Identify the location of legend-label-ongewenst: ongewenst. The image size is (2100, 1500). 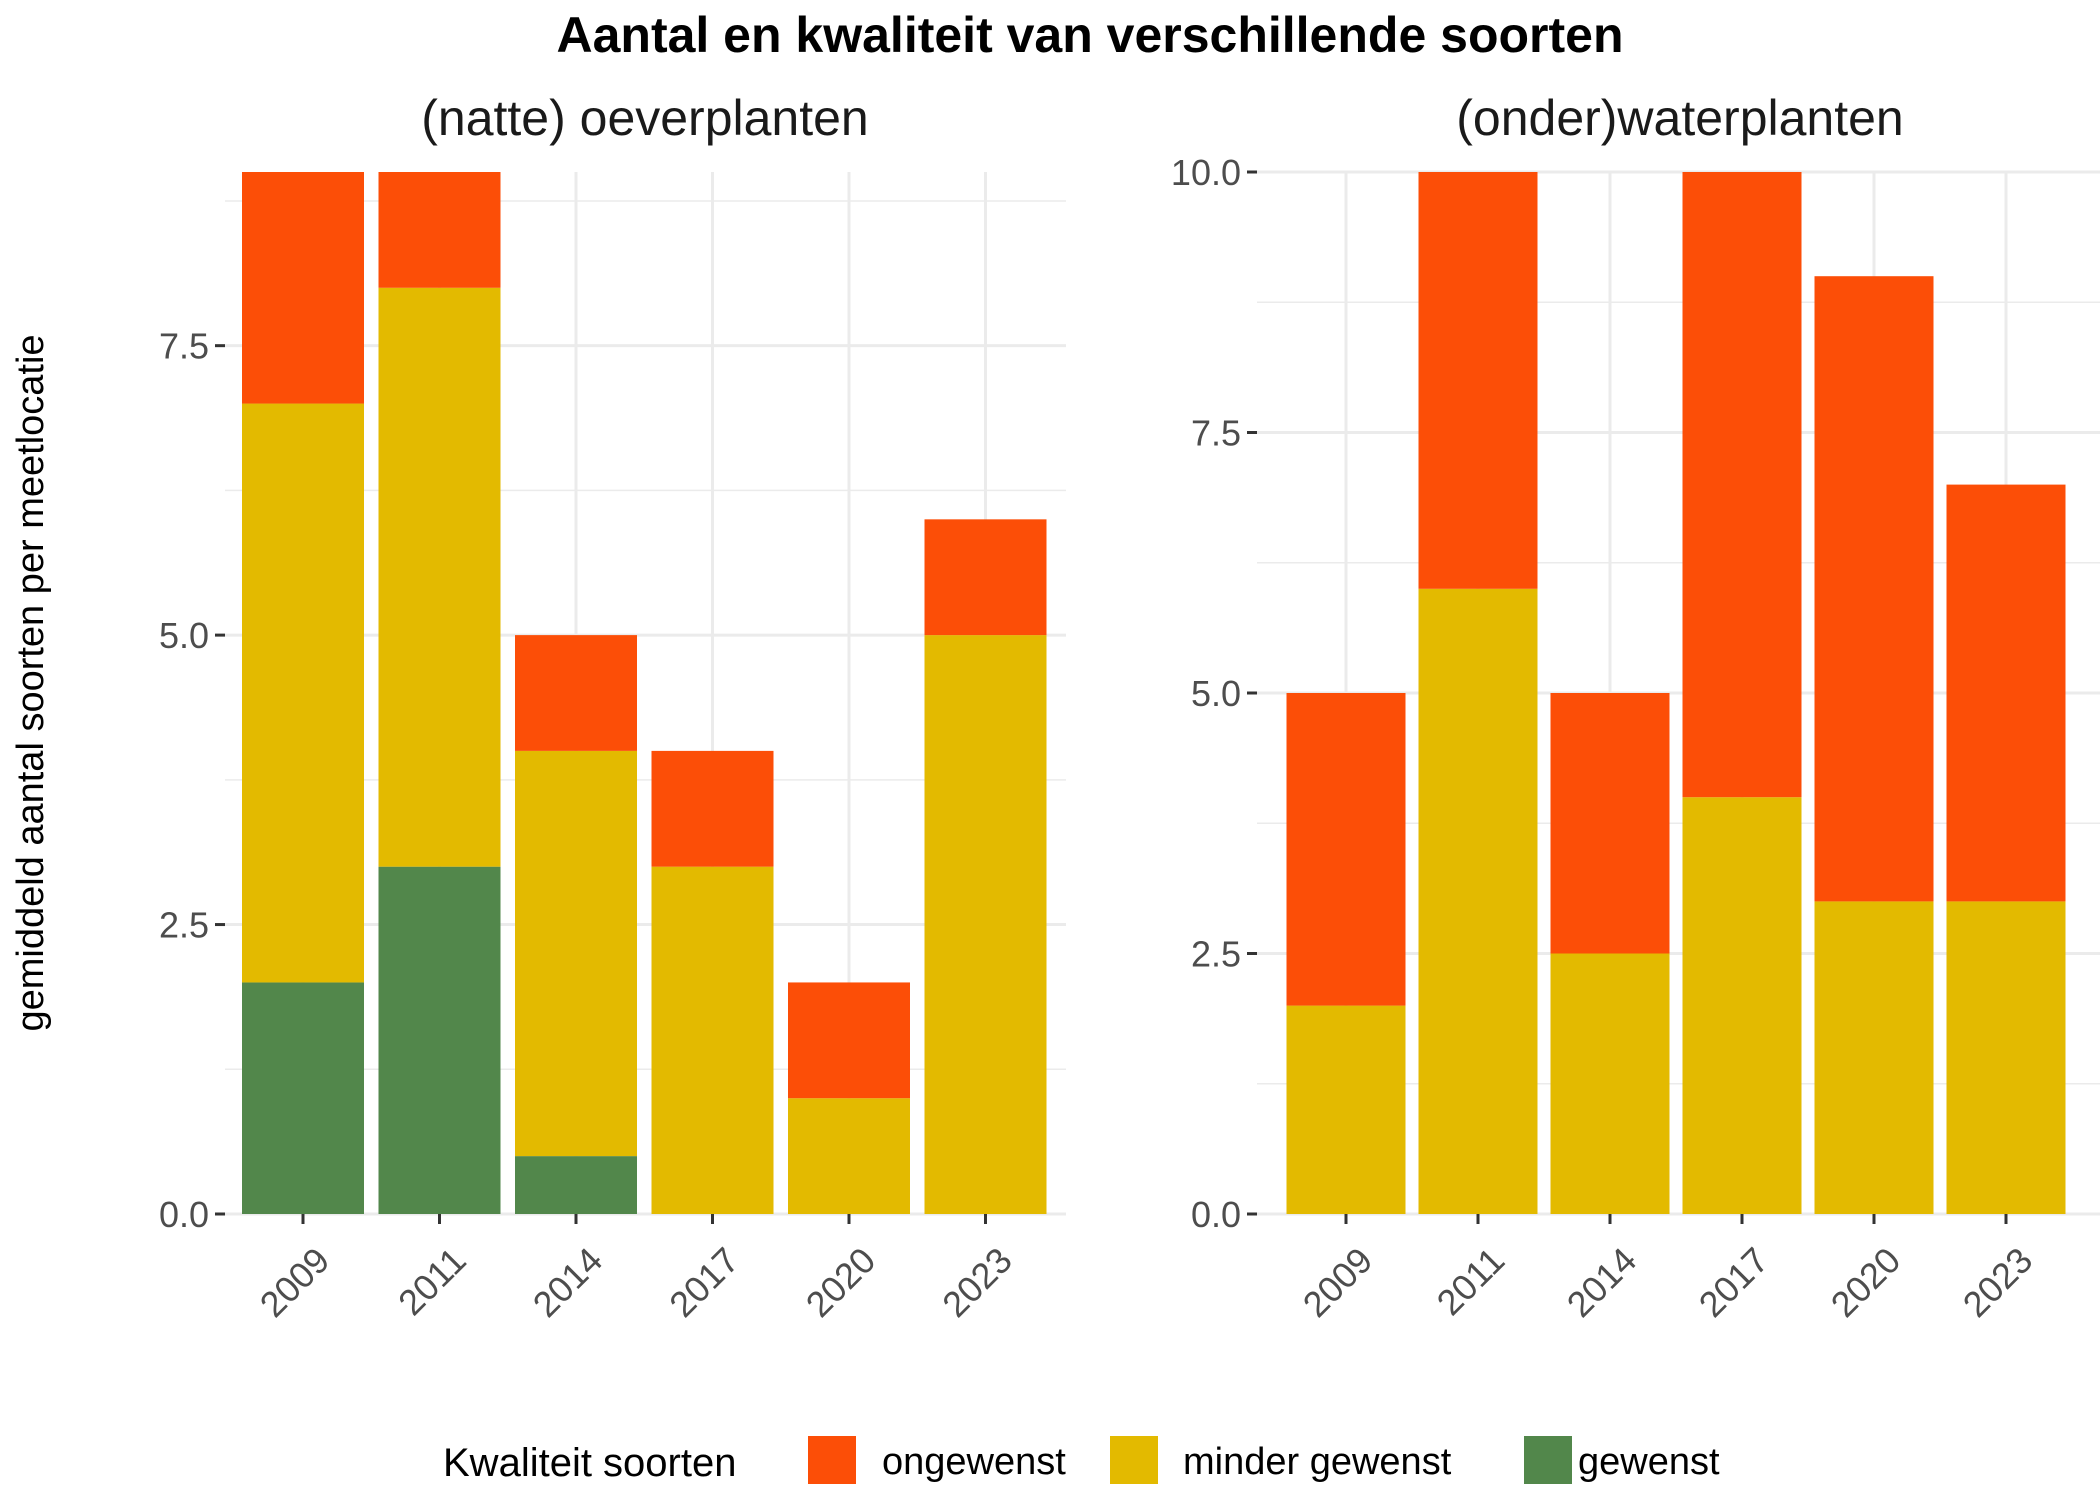
(974, 1462).